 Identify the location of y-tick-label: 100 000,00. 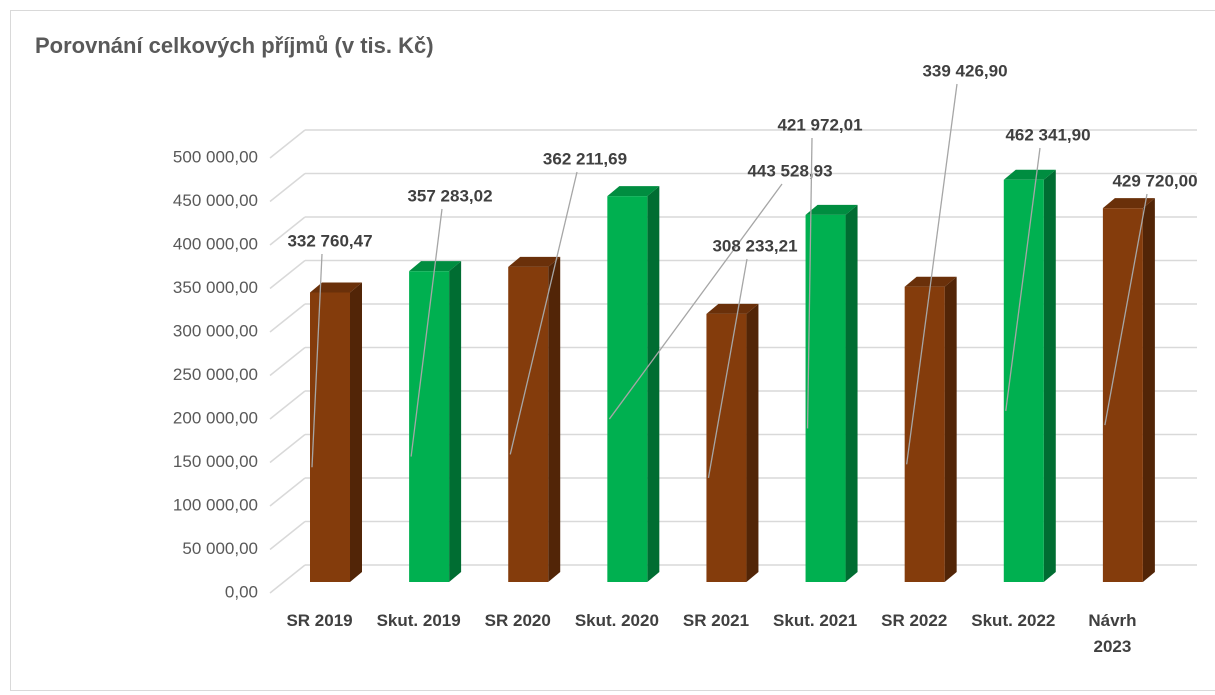
(215, 504).